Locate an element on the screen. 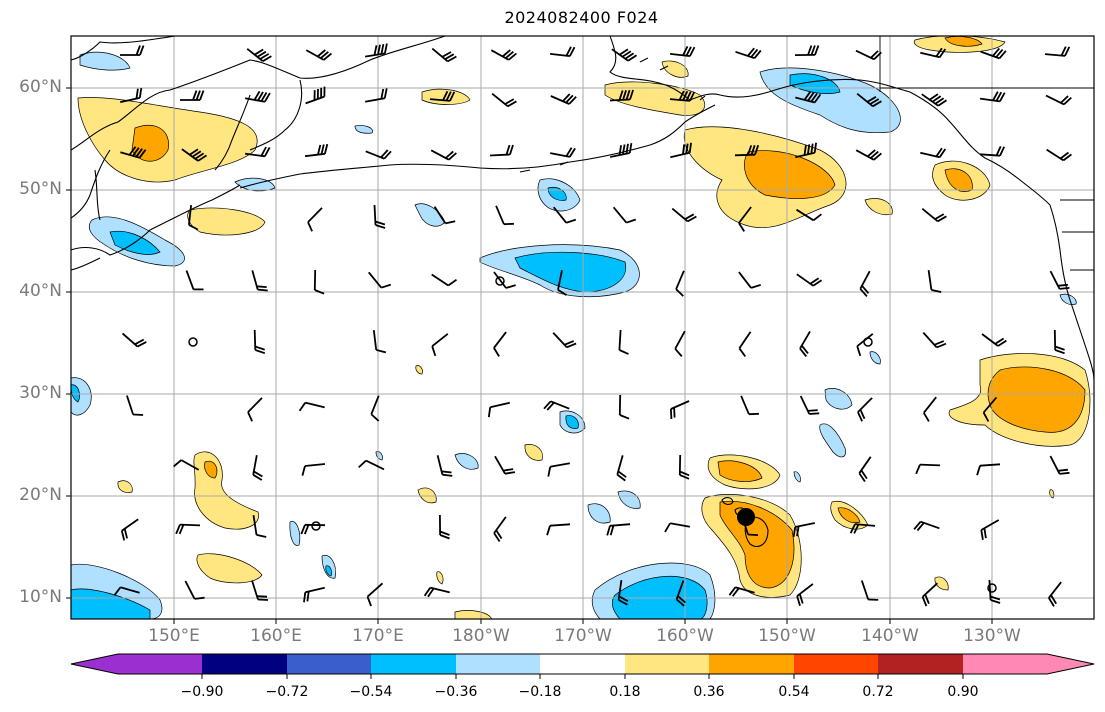 The image size is (1105, 712). coastline-japan is located at coordinates (126, 235).